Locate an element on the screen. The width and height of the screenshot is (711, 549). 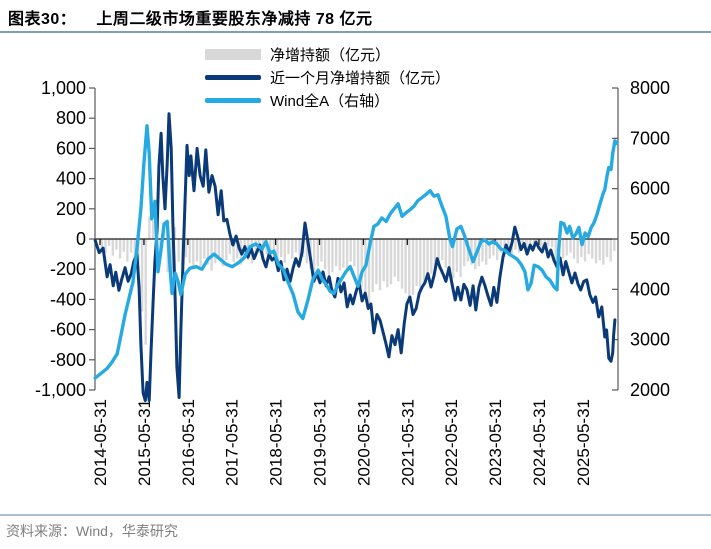
chart-legend: 净增持额（亿元） 近一个月净增持额（亿元） Wind全A（右轴） is located at coordinates (328, 77).